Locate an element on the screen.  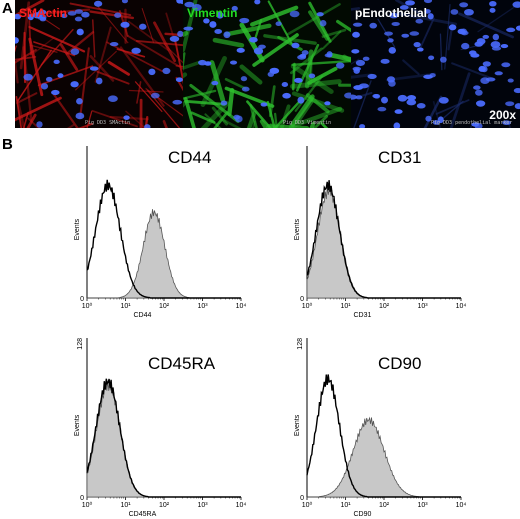
histogram-cd44: 0 Events 10⁰ 10¹ 10² 10³ 10⁴ CD44 CD44 is located at coordinates (160, 230).